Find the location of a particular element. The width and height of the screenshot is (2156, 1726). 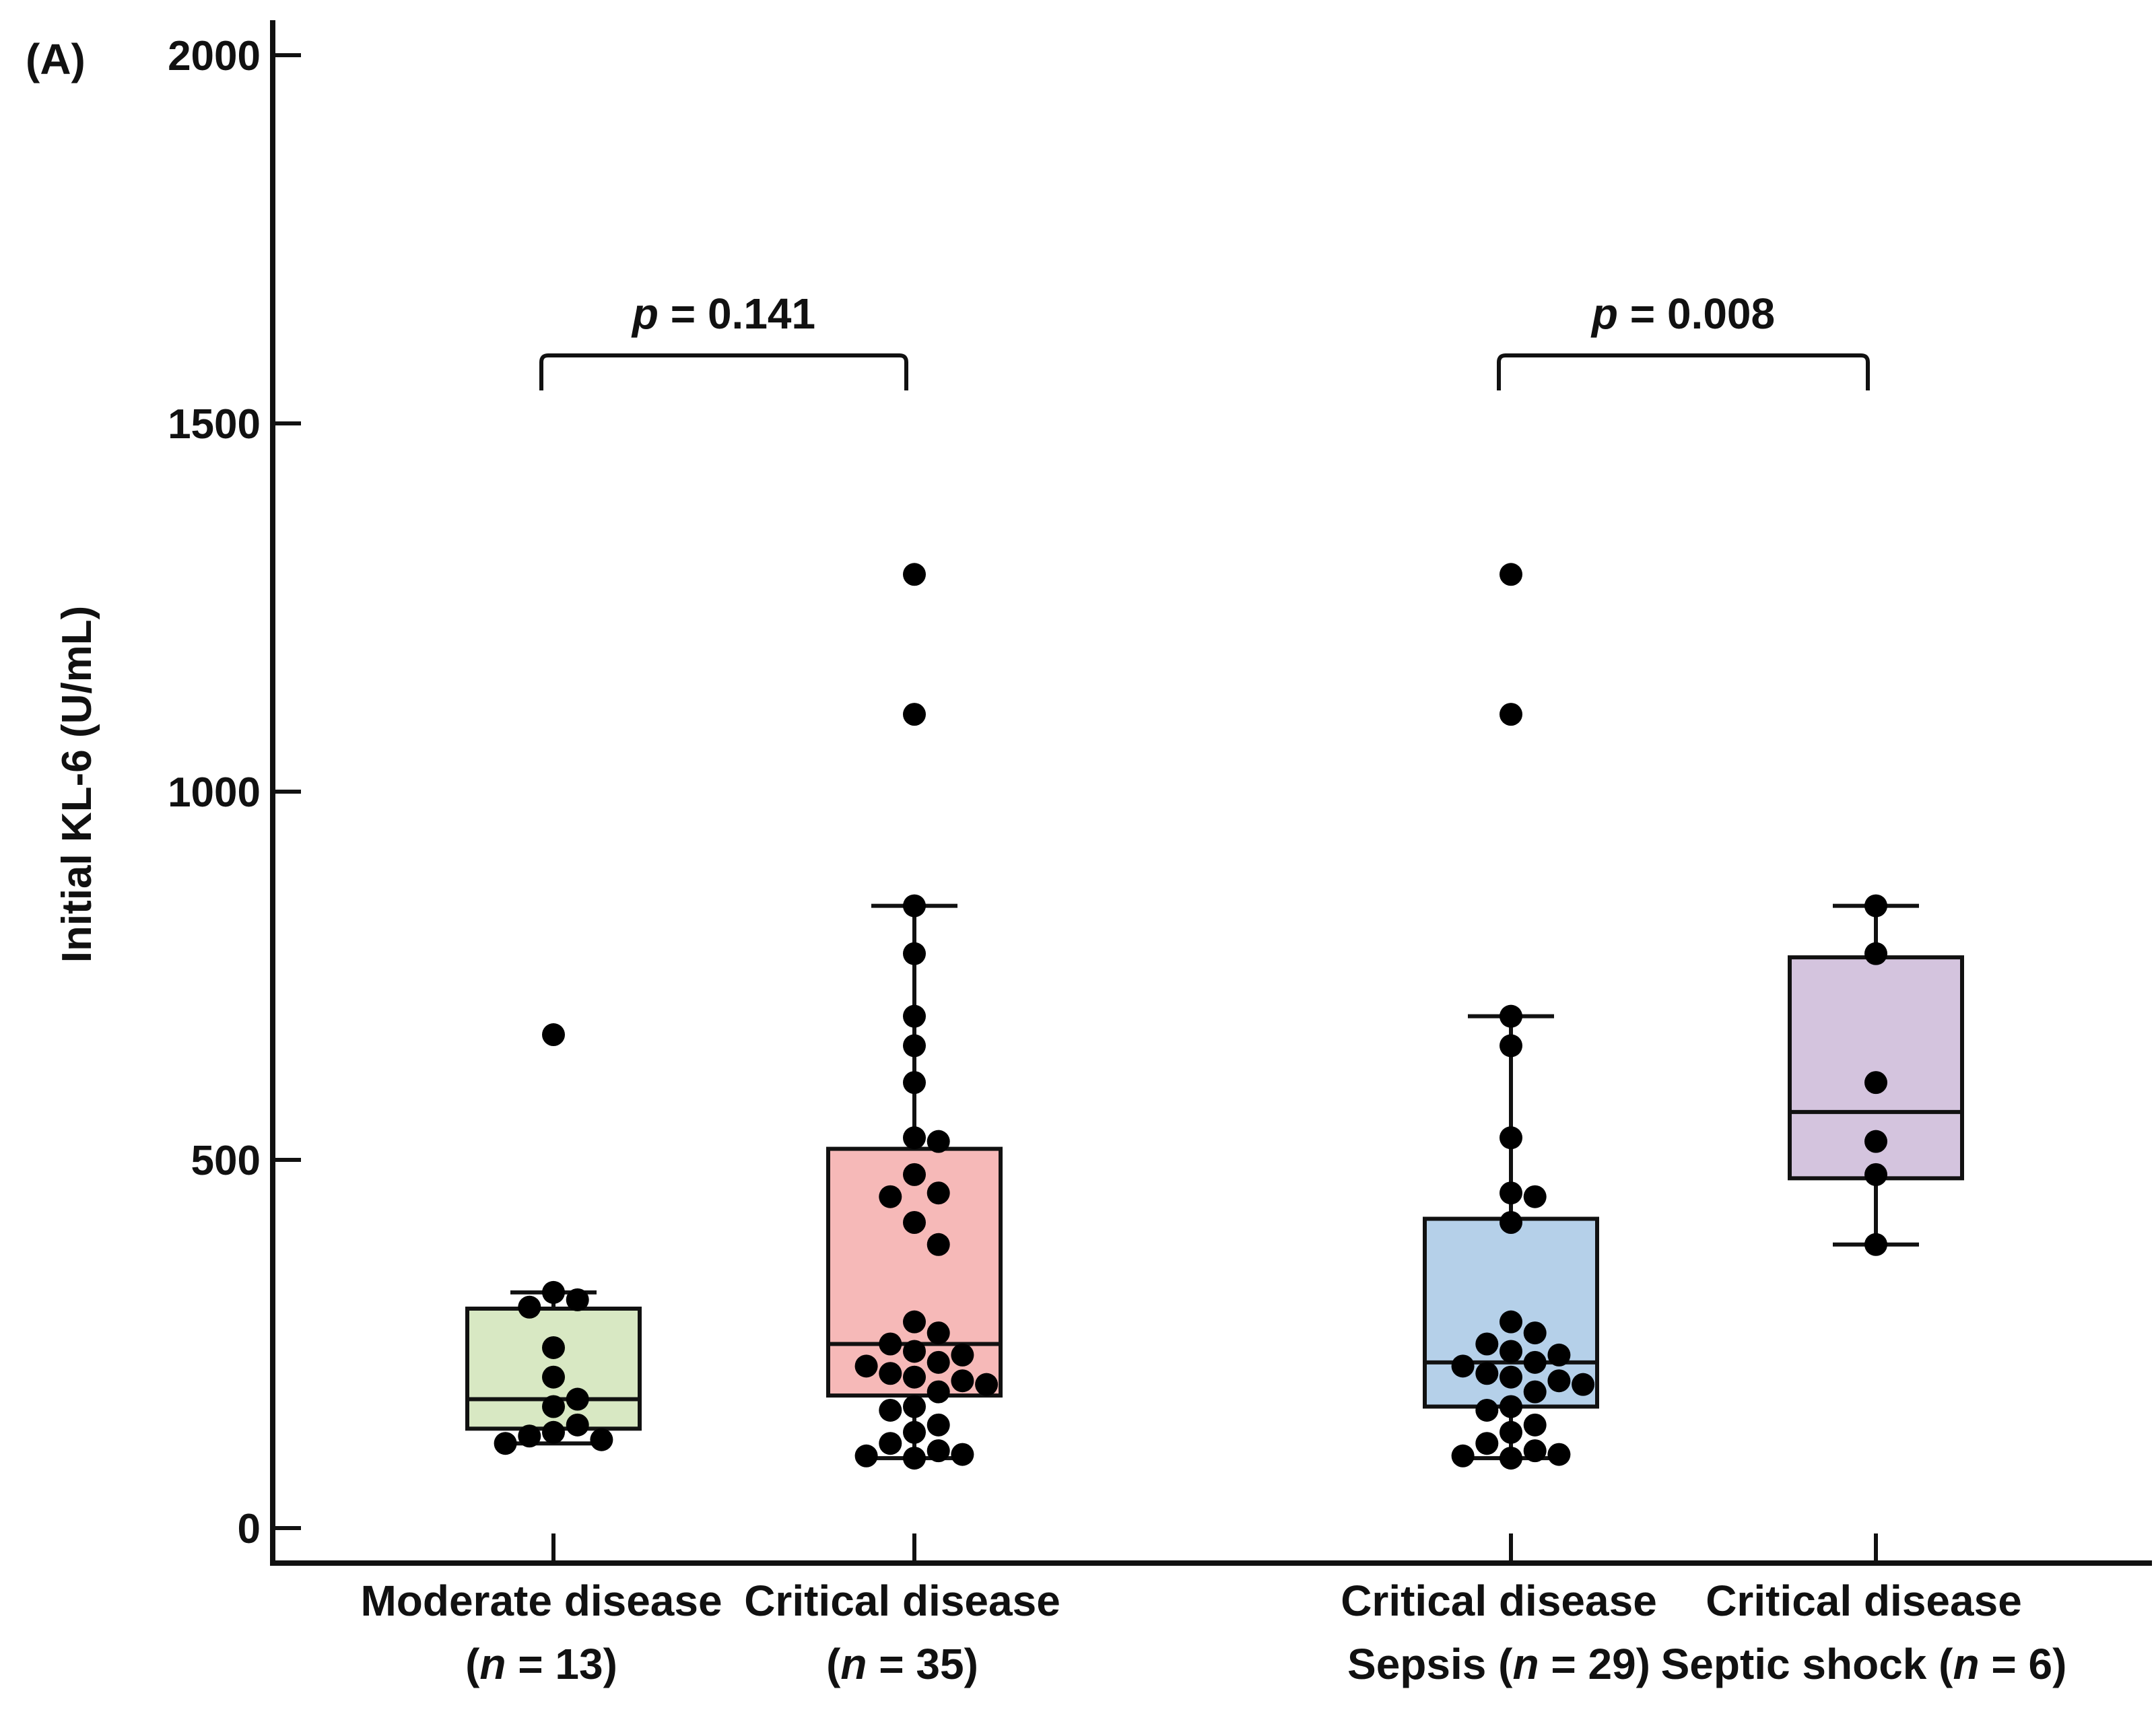

n-symbol-2: n is located at coordinates (1525, 1664).